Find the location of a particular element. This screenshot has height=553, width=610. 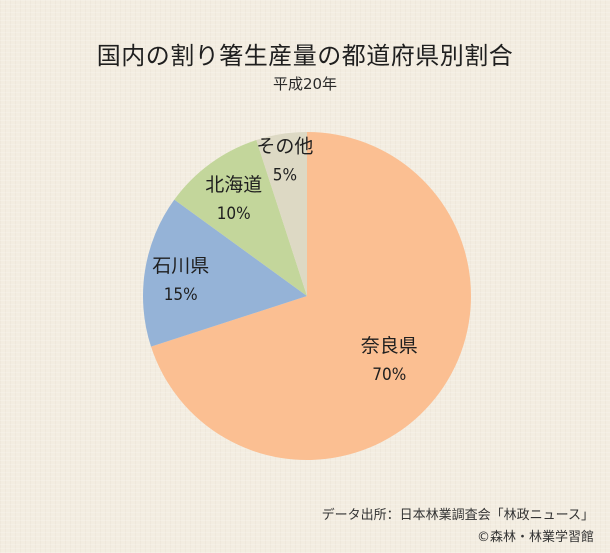

slice-label-2: 石川県 is located at coordinates (180, 266).